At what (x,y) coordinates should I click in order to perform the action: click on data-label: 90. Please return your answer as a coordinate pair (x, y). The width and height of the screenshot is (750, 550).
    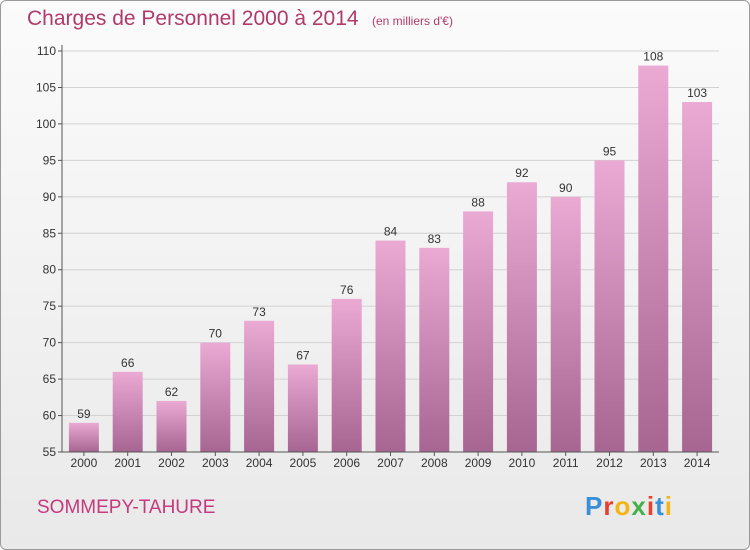
    Looking at the image, I should click on (566, 188).